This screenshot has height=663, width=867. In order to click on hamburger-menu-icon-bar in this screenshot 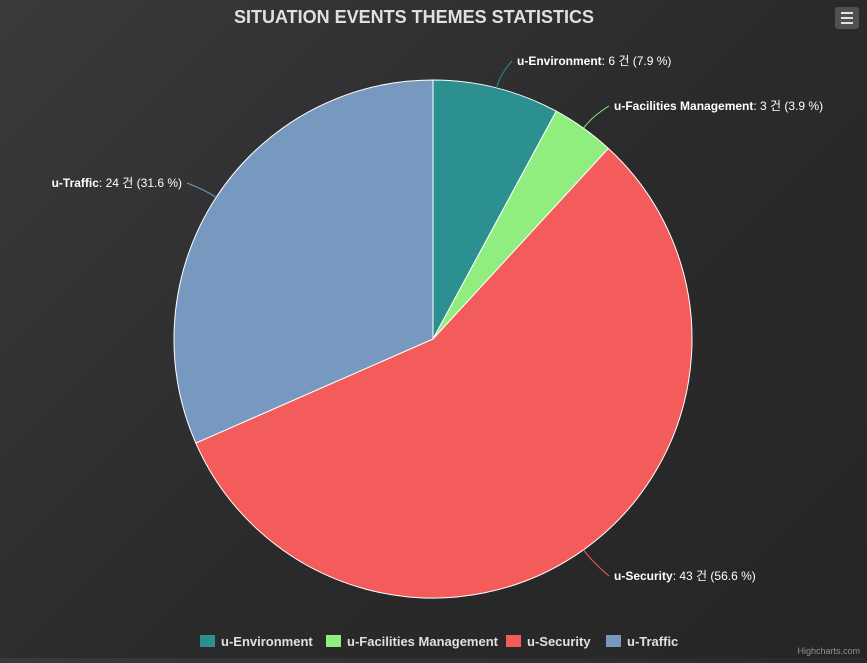, I will do `click(847, 18)`.